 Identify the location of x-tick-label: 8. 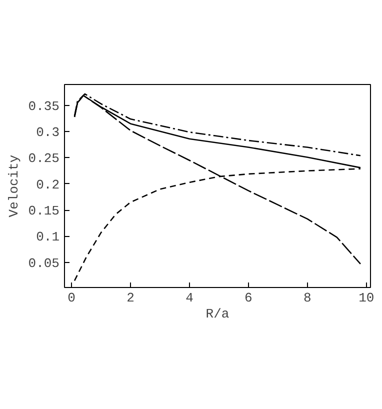
(308, 298).